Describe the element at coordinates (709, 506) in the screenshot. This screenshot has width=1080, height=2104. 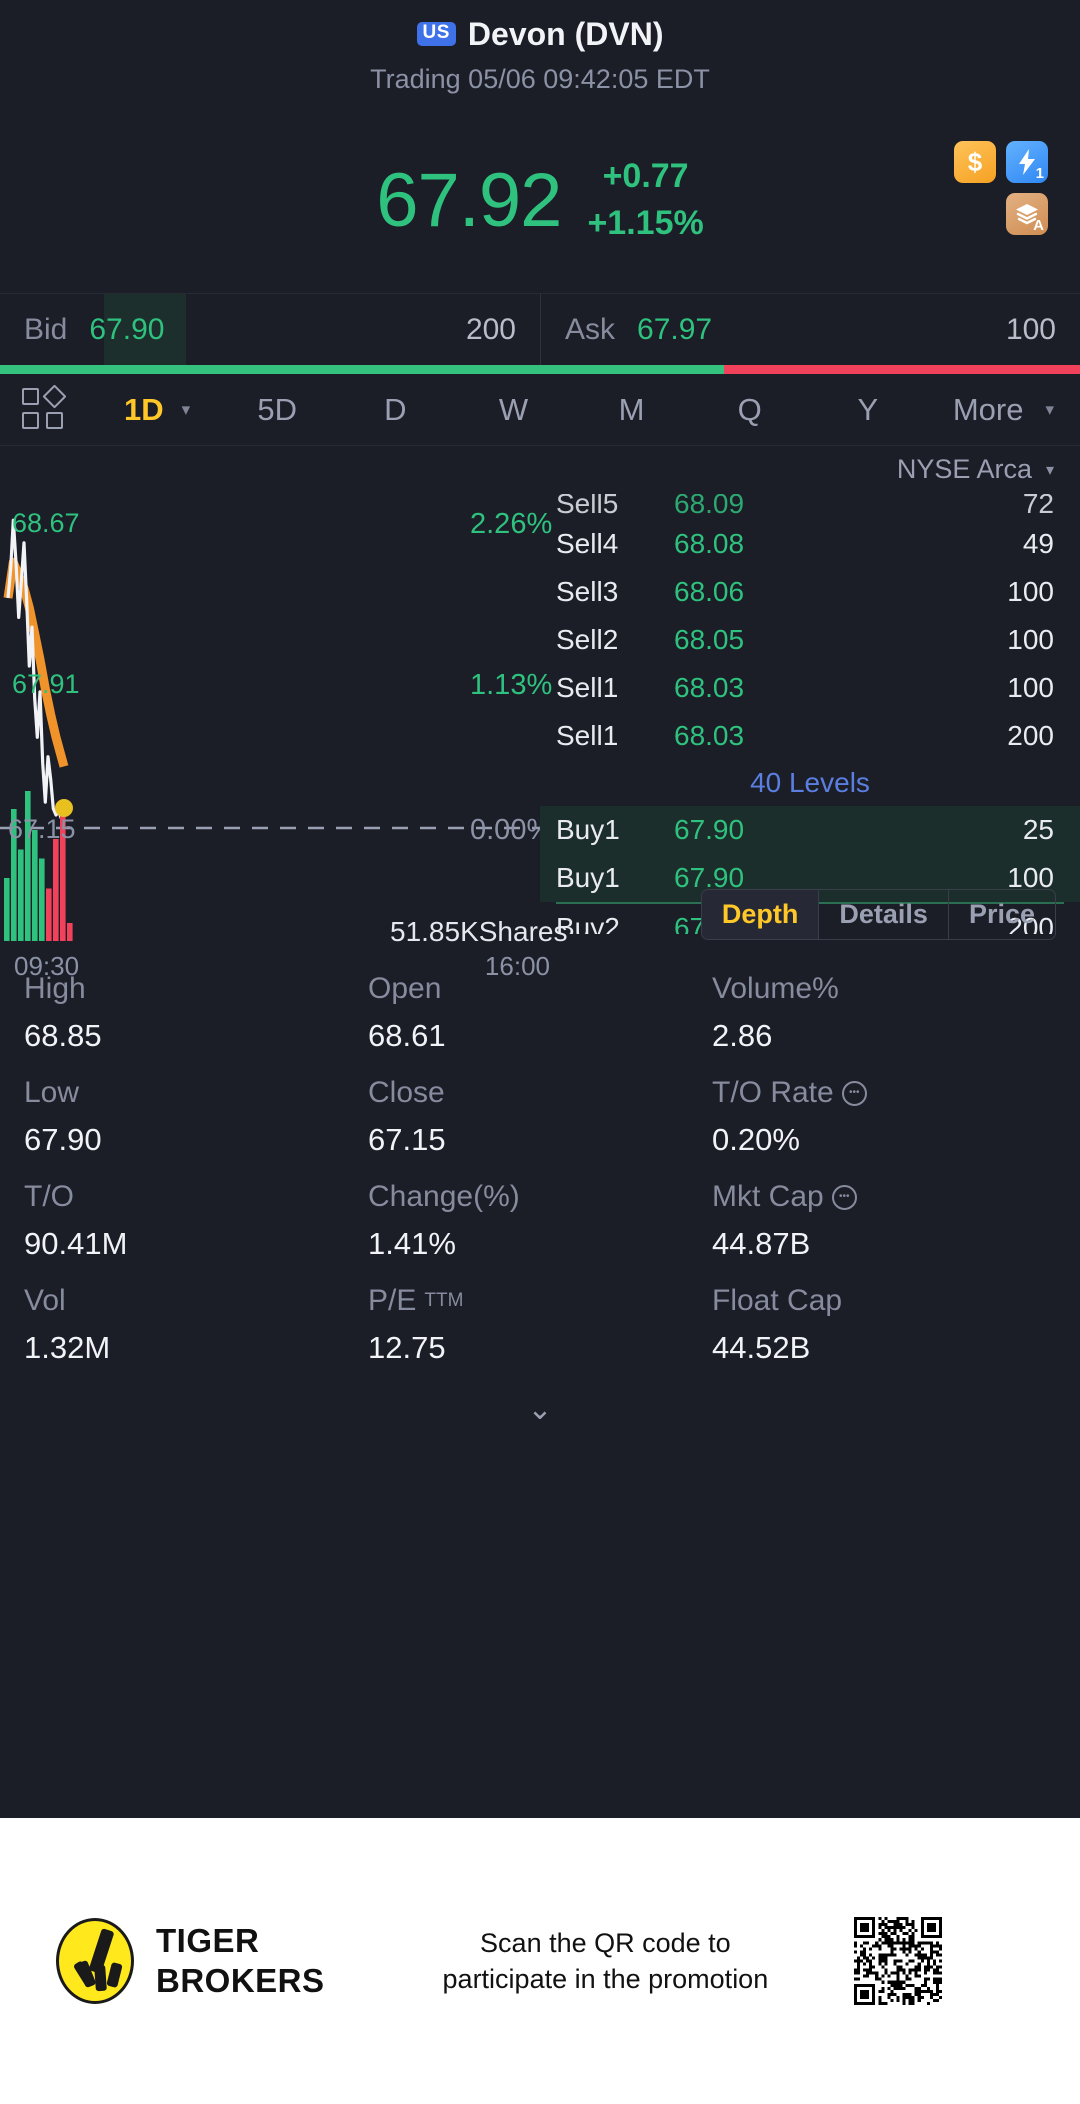
I see `depth-row-price: 68.09` at that location.